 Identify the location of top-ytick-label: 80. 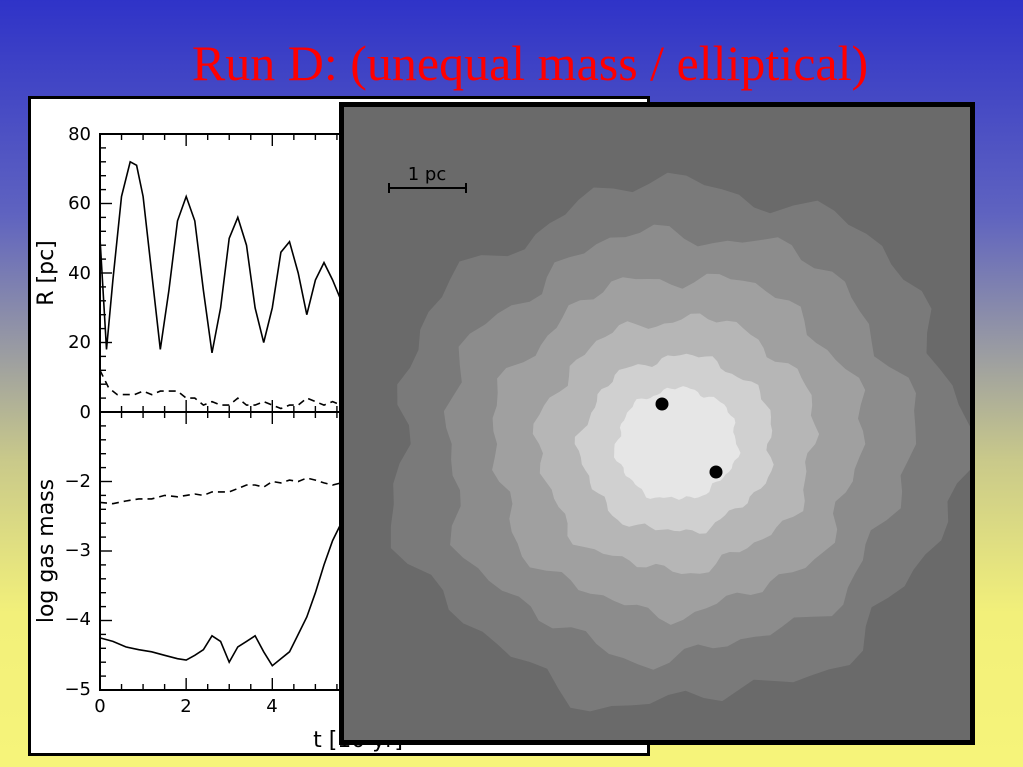
(79, 134).